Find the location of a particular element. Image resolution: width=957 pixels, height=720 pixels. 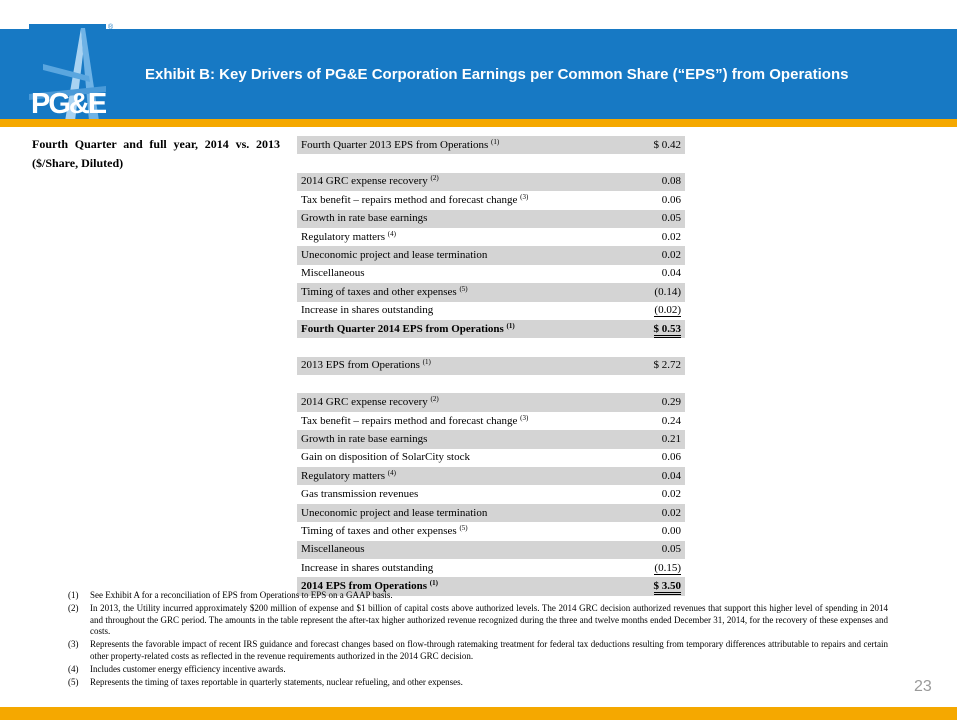

row-label: Regulatory matters (4) is located at coordinates (442, 476).